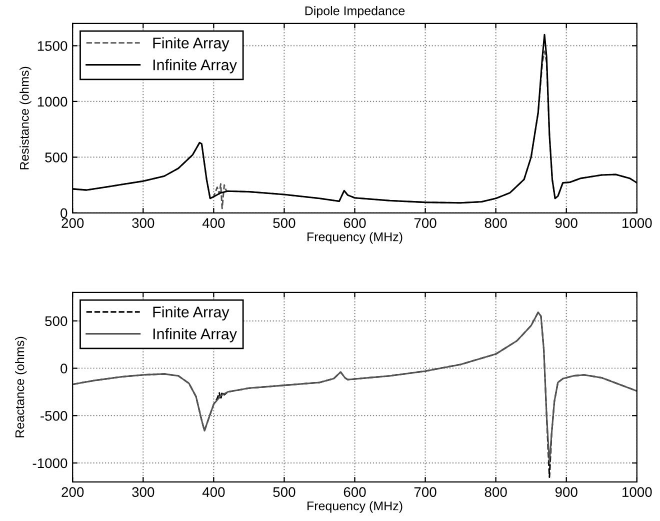 This screenshot has width=660, height=521. I want to click on y-axis-title: Reactance (ohms), so click(21, 387).